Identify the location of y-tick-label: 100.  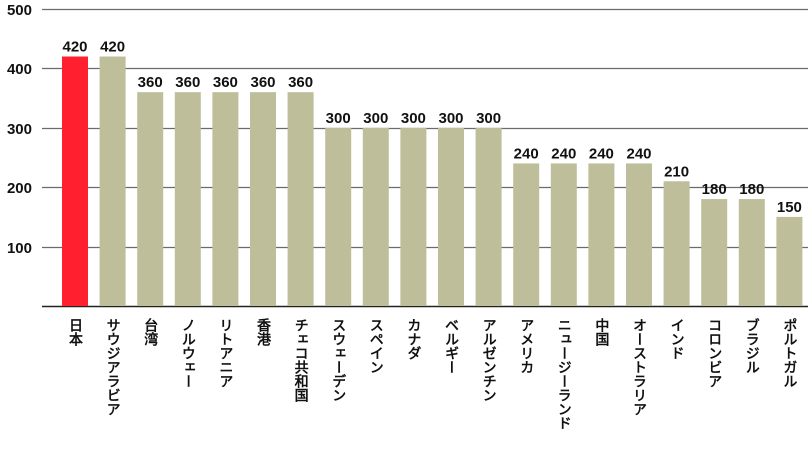
(19, 248).